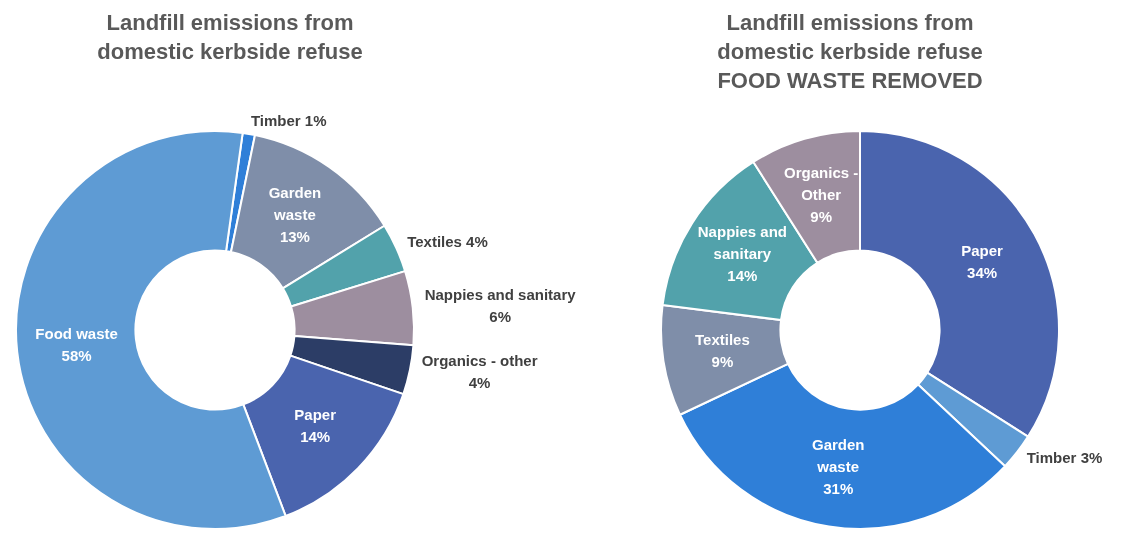 The height and width of the screenshot is (534, 1129). What do you see at coordinates (294, 237) in the screenshot?
I see `data-label: 13%` at bounding box center [294, 237].